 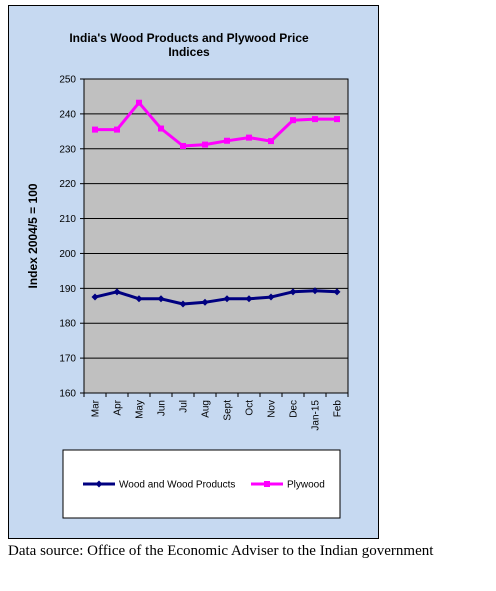 What do you see at coordinates (67, 324) in the screenshot?
I see `y-tick-label-180: 180` at bounding box center [67, 324].